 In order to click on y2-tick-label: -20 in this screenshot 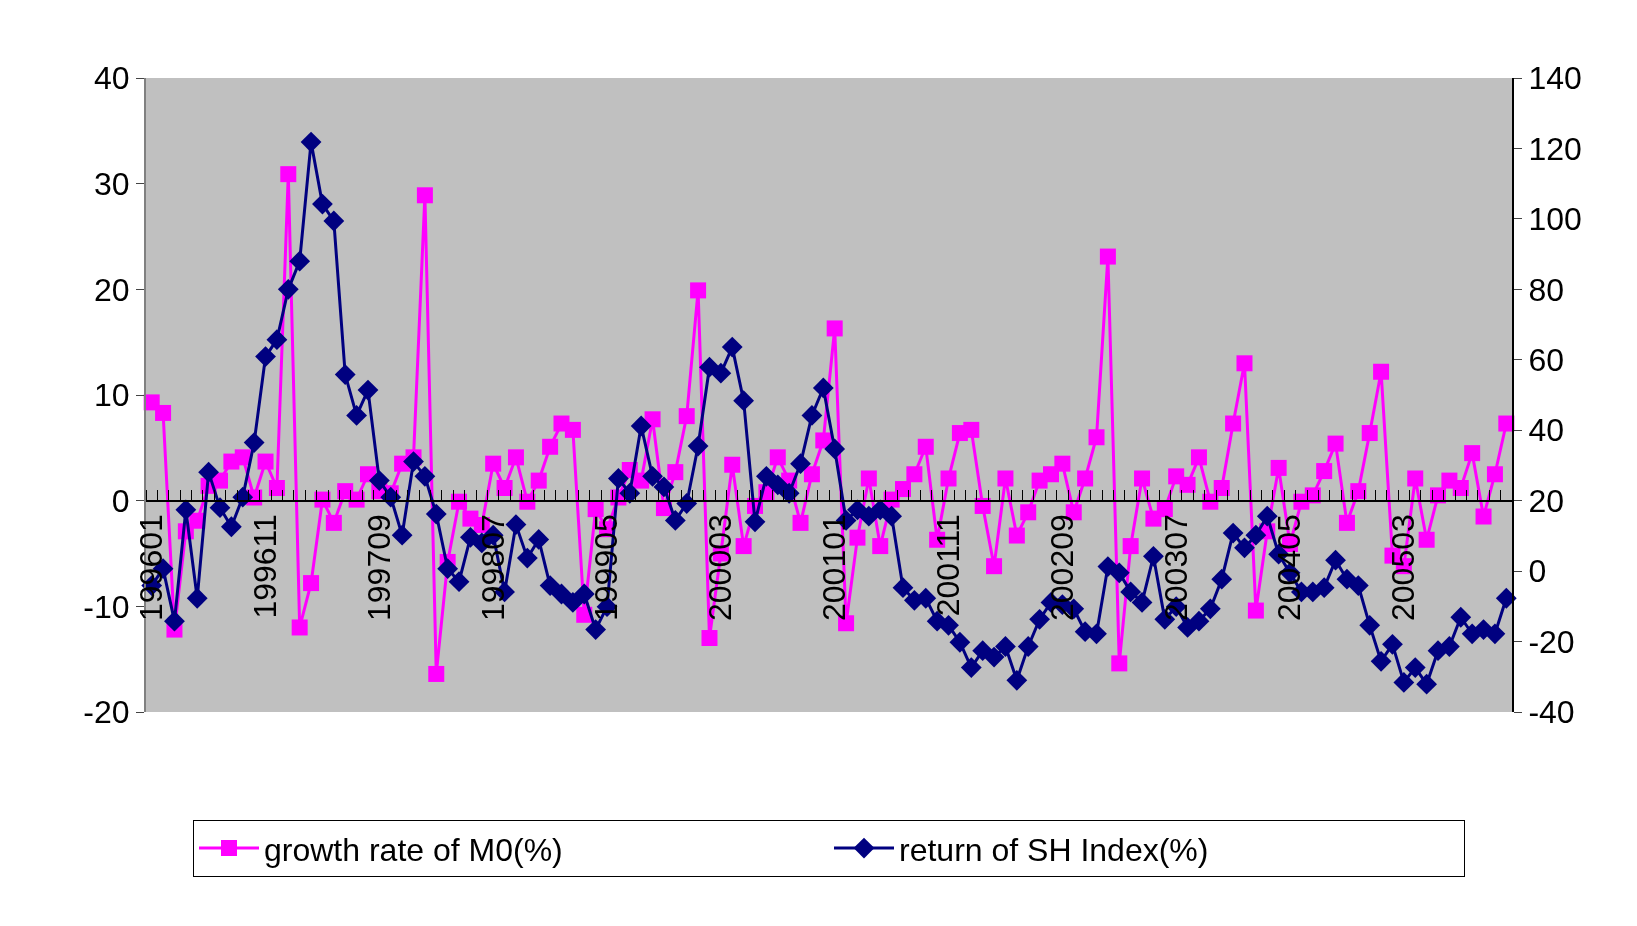, I will do `click(1551, 641)`.